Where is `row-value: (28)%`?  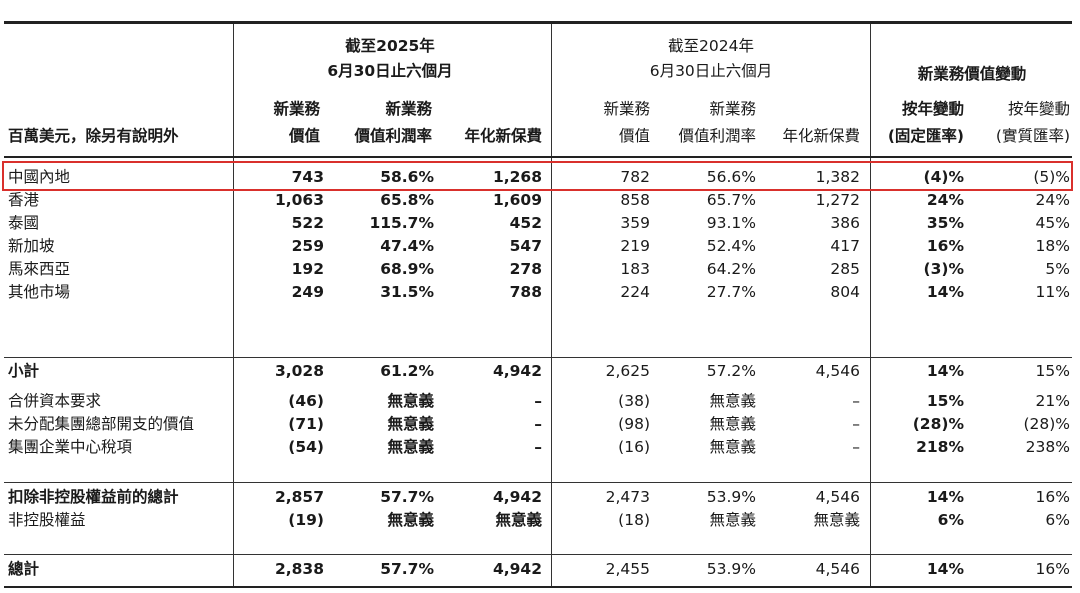 row-value: (28)% is located at coordinates (1046, 424).